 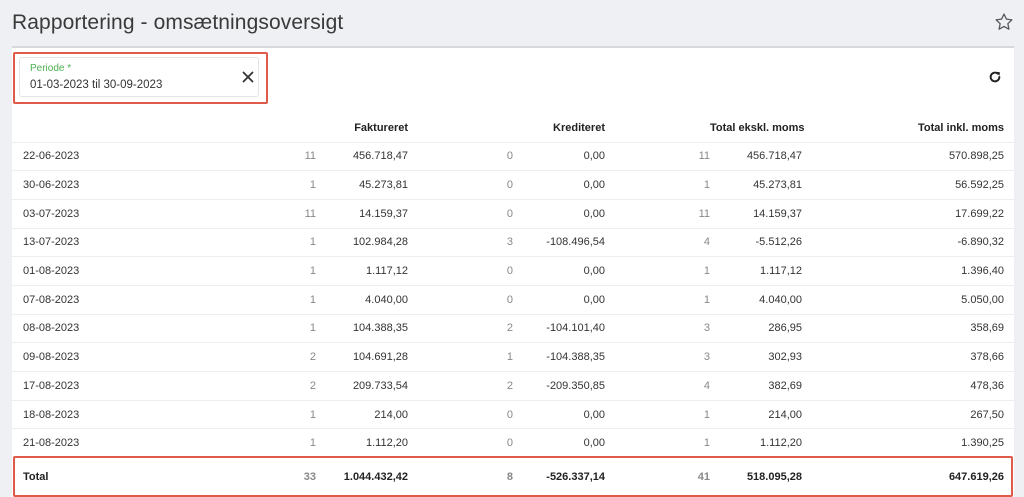 What do you see at coordinates (987, 385) in the screenshot?
I see `row-total-incl-vat: 478,36` at bounding box center [987, 385].